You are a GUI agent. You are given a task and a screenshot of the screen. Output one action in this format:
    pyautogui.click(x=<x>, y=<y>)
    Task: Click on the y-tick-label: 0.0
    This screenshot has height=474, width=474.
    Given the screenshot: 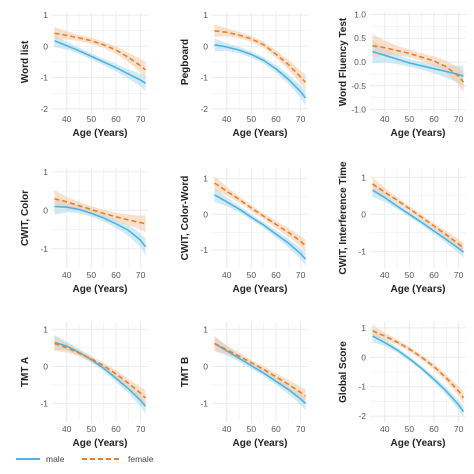 What is the action you would take?
    pyautogui.click(x=360, y=62)
    